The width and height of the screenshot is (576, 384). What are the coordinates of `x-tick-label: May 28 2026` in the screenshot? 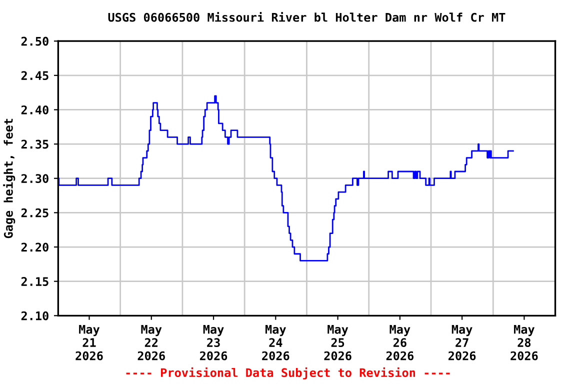 It's located at (524, 342).